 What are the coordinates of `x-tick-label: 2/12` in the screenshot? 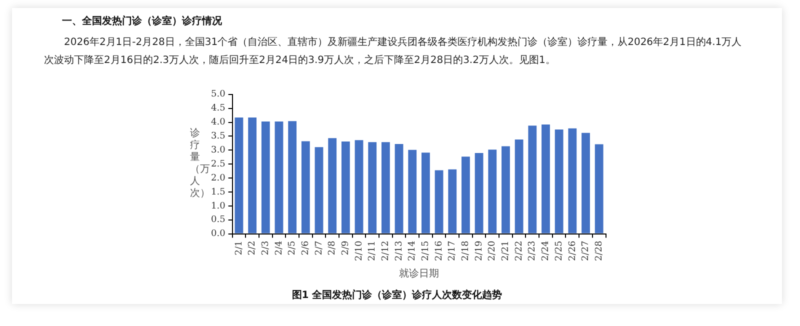 It's located at (386, 251).